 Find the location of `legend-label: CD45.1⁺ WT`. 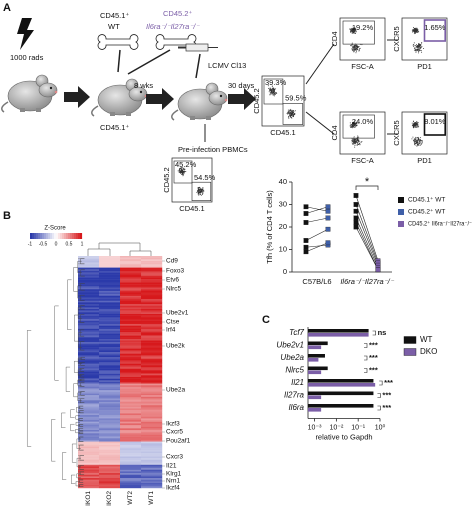

legend-label: CD45.1⁺ WT is located at coordinates (426, 200).